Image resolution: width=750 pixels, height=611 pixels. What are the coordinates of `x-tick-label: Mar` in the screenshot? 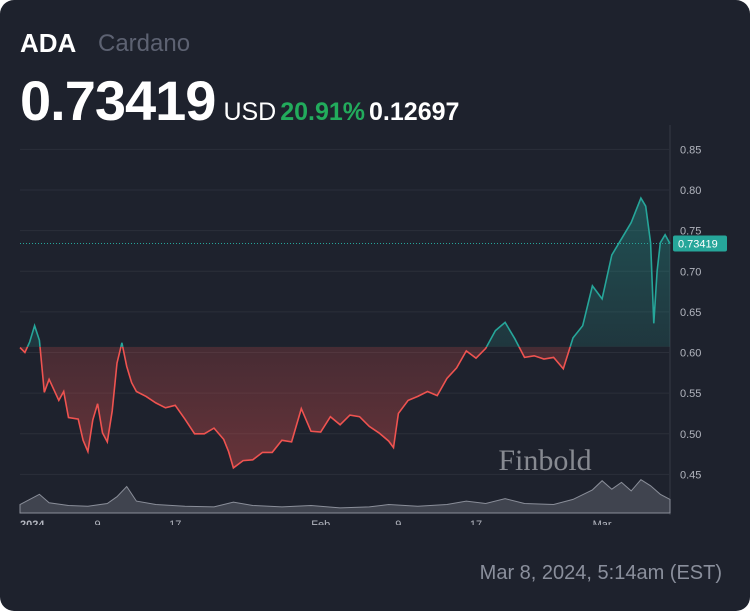 It's located at (602, 522).